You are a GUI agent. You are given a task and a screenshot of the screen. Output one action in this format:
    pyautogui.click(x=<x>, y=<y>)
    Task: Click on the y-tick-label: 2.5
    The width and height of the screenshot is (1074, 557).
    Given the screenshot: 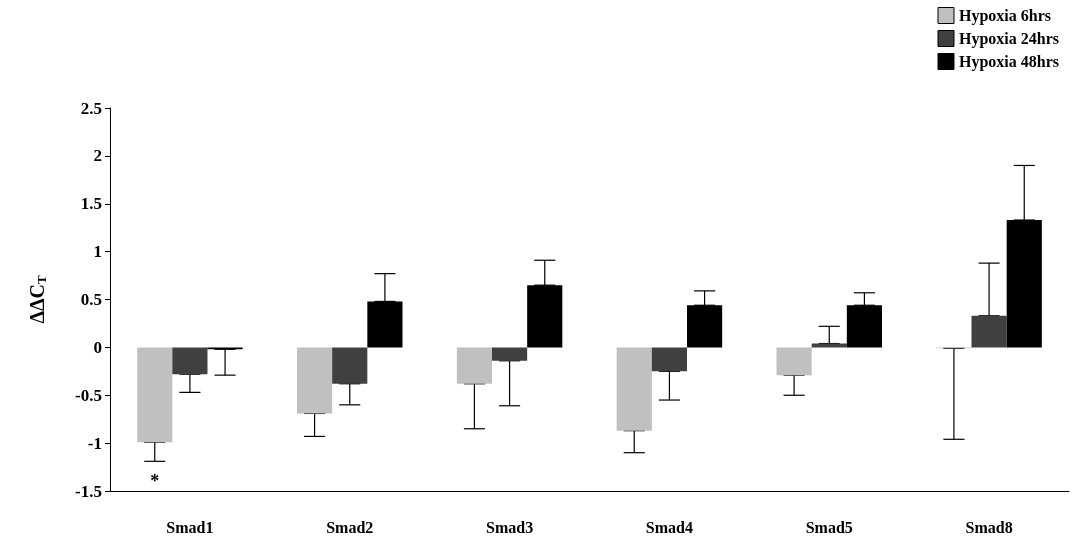 What is the action you would take?
    pyautogui.click(x=91, y=108)
    